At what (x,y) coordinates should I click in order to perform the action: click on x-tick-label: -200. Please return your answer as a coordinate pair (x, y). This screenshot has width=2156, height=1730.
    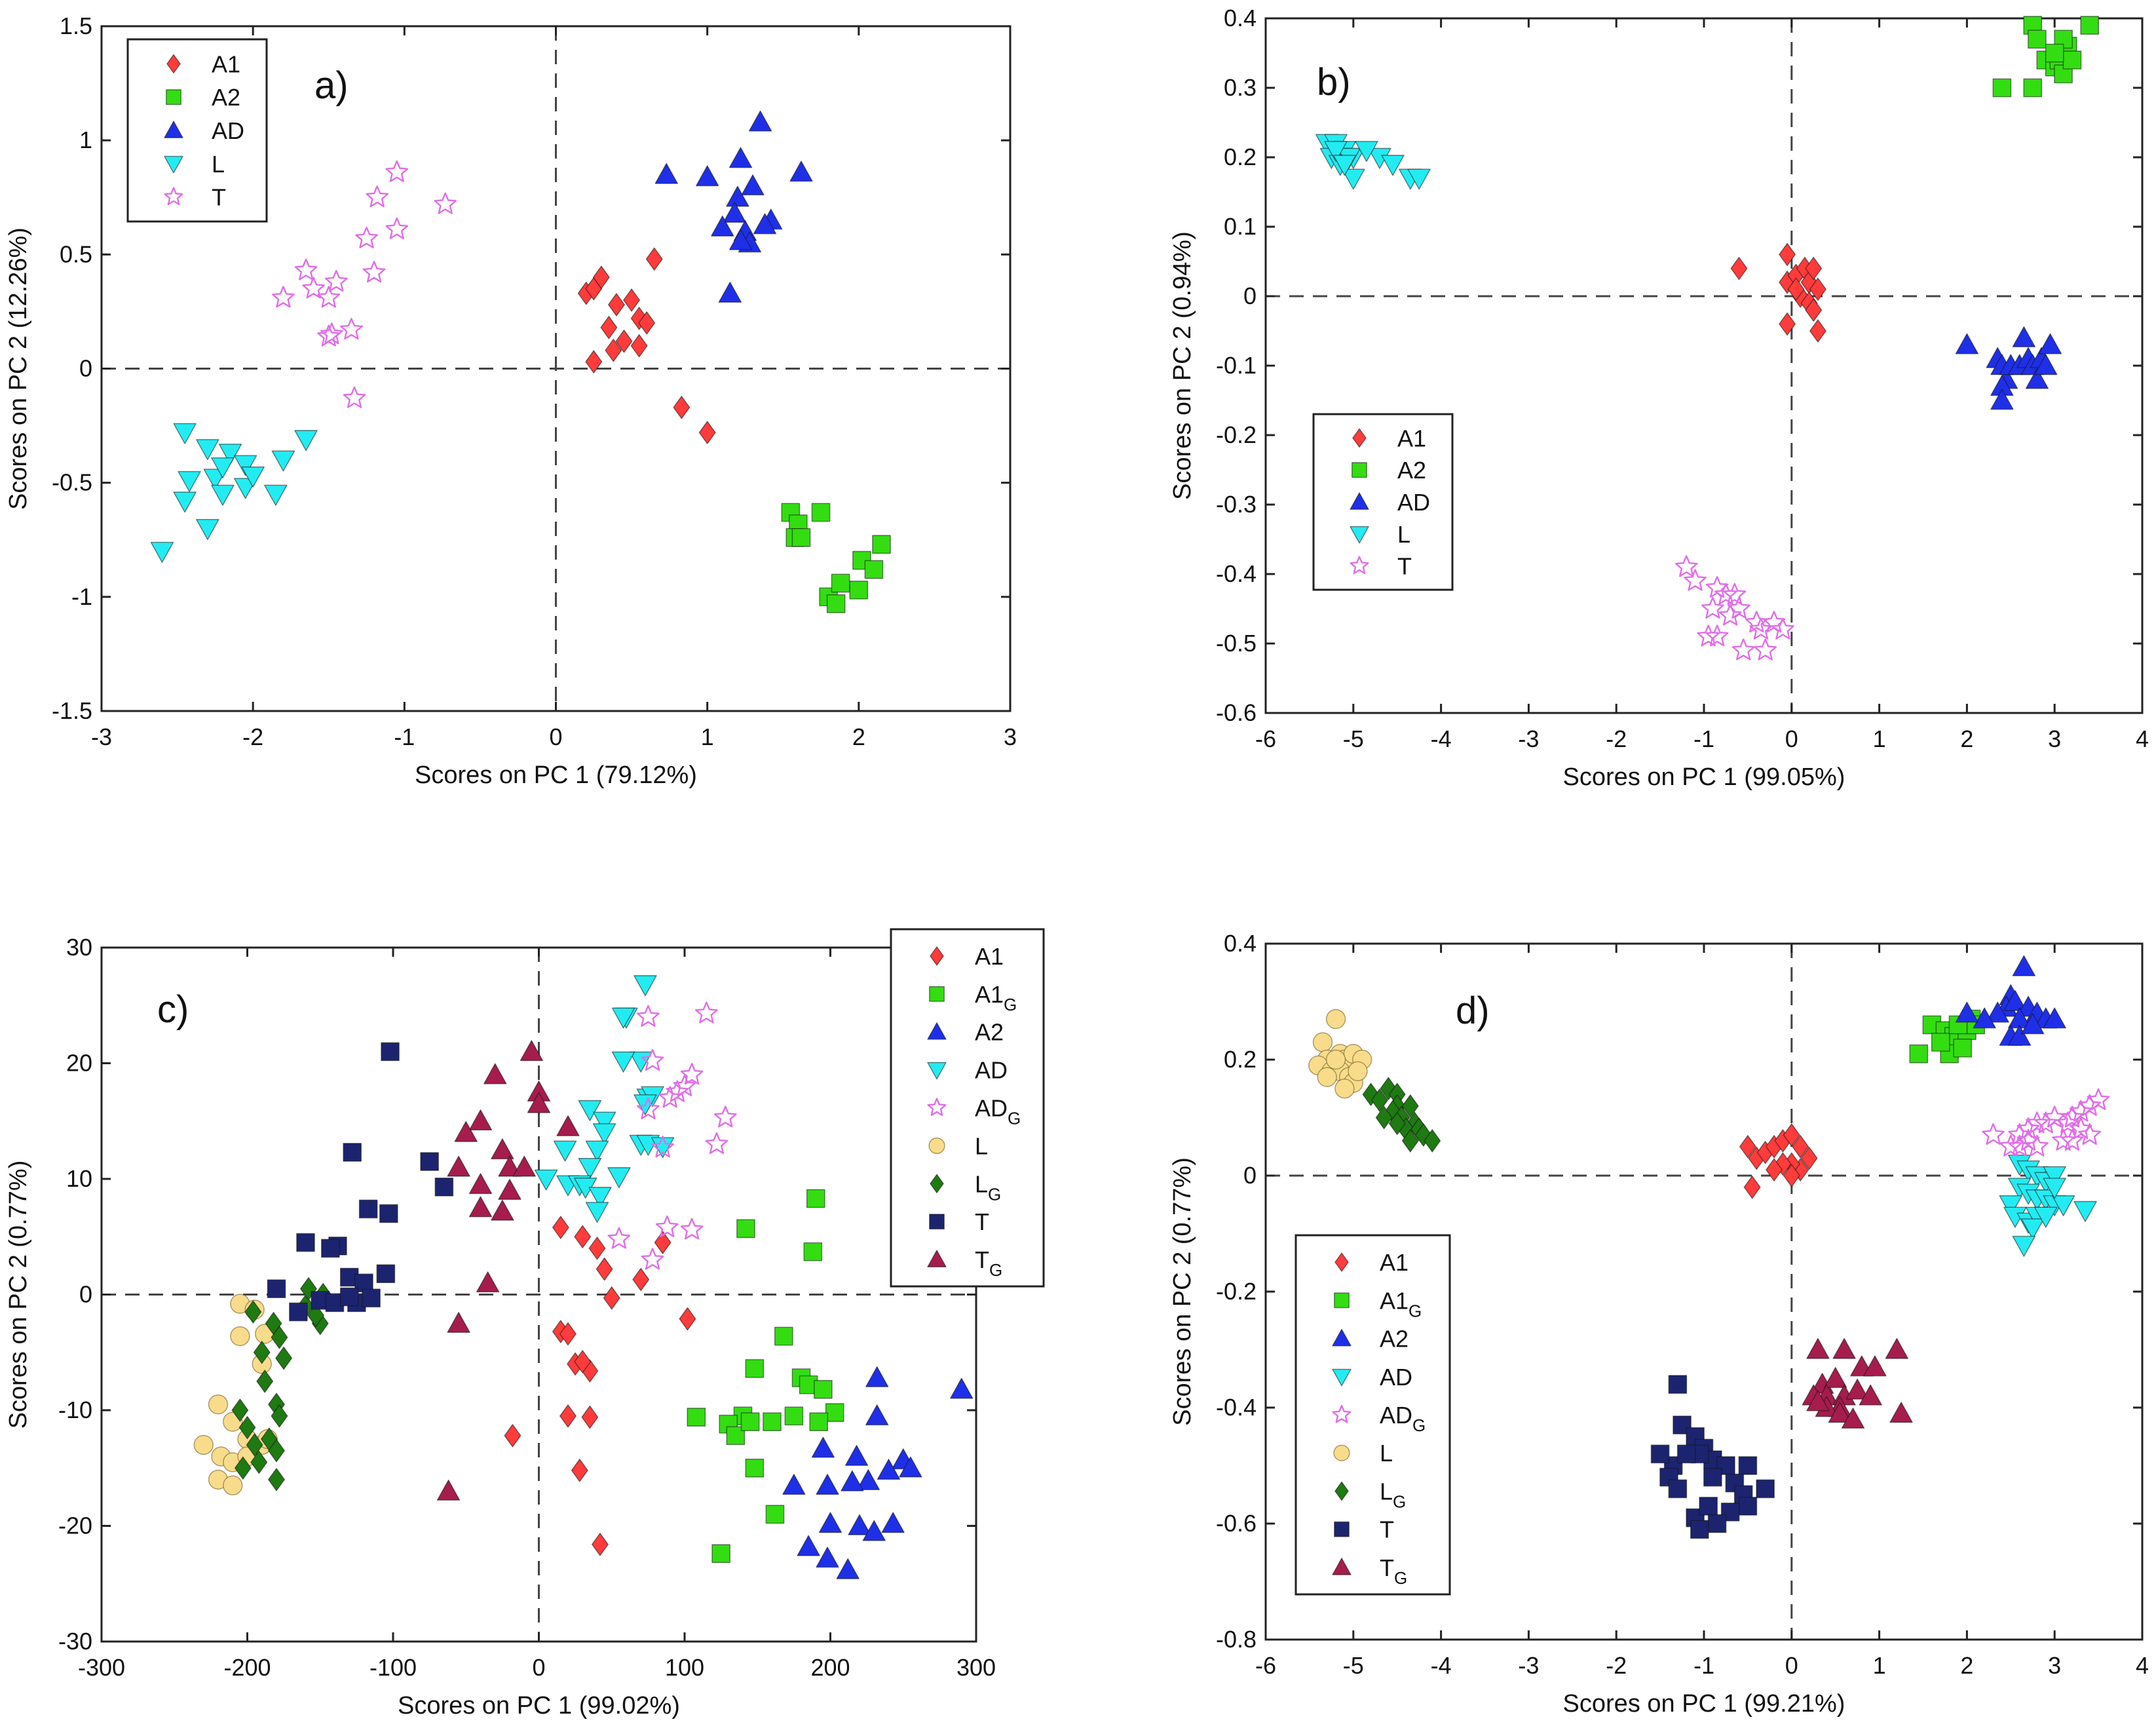
    Looking at the image, I should click on (247, 1667).